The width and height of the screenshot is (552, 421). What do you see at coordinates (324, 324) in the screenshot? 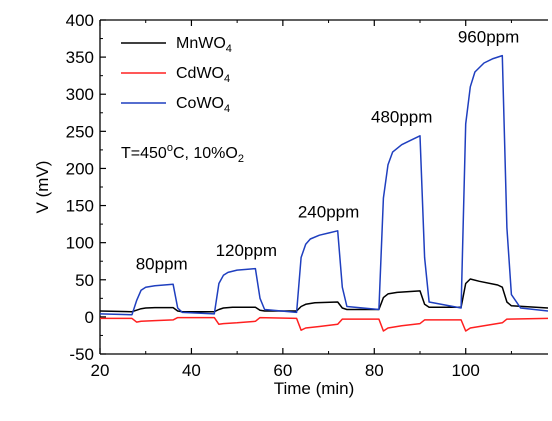
I see `series-line-cdwo4` at bounding box center [324, 324].